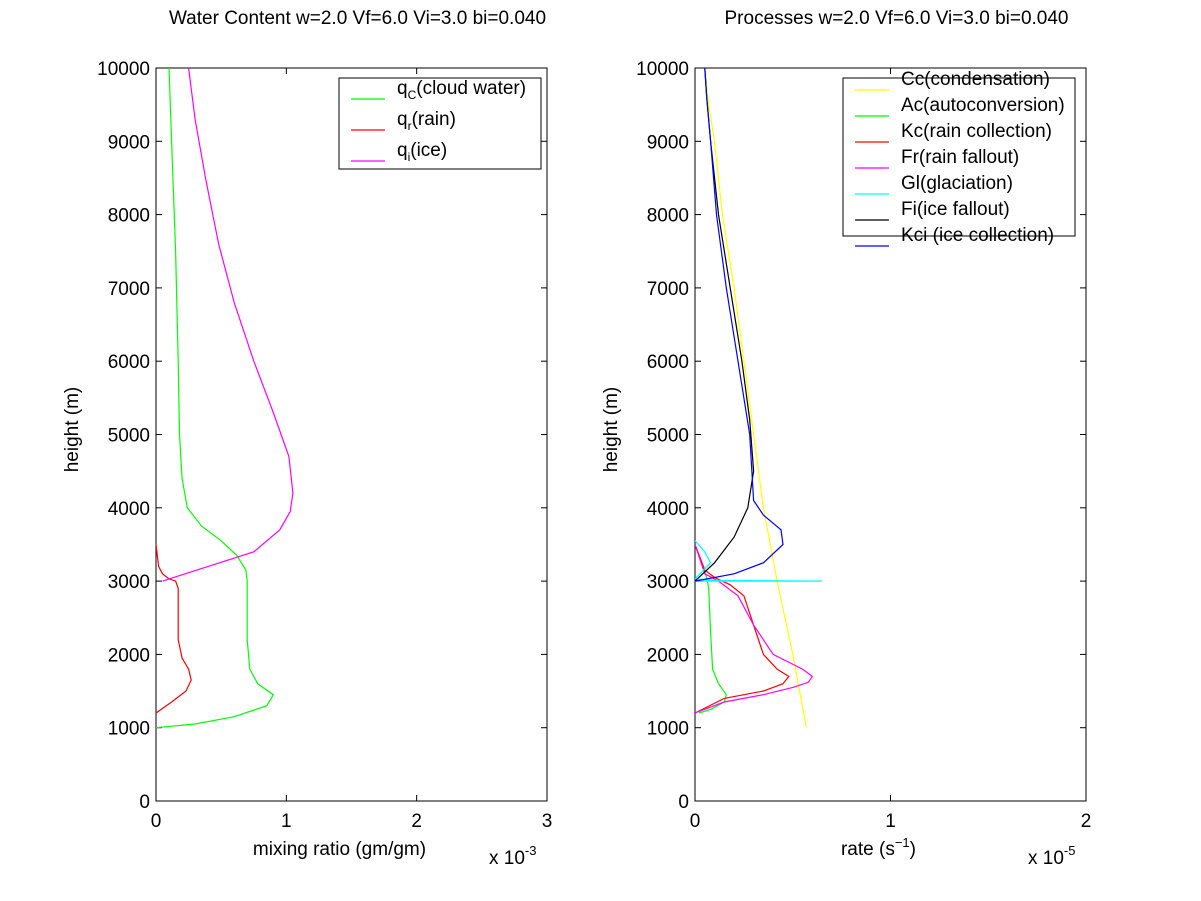 This screenshot has width=1201, height=901. Describe the element at coordinates (902, 842) in the screenshot. I see `x-axis-label-sup: −1` at that location.